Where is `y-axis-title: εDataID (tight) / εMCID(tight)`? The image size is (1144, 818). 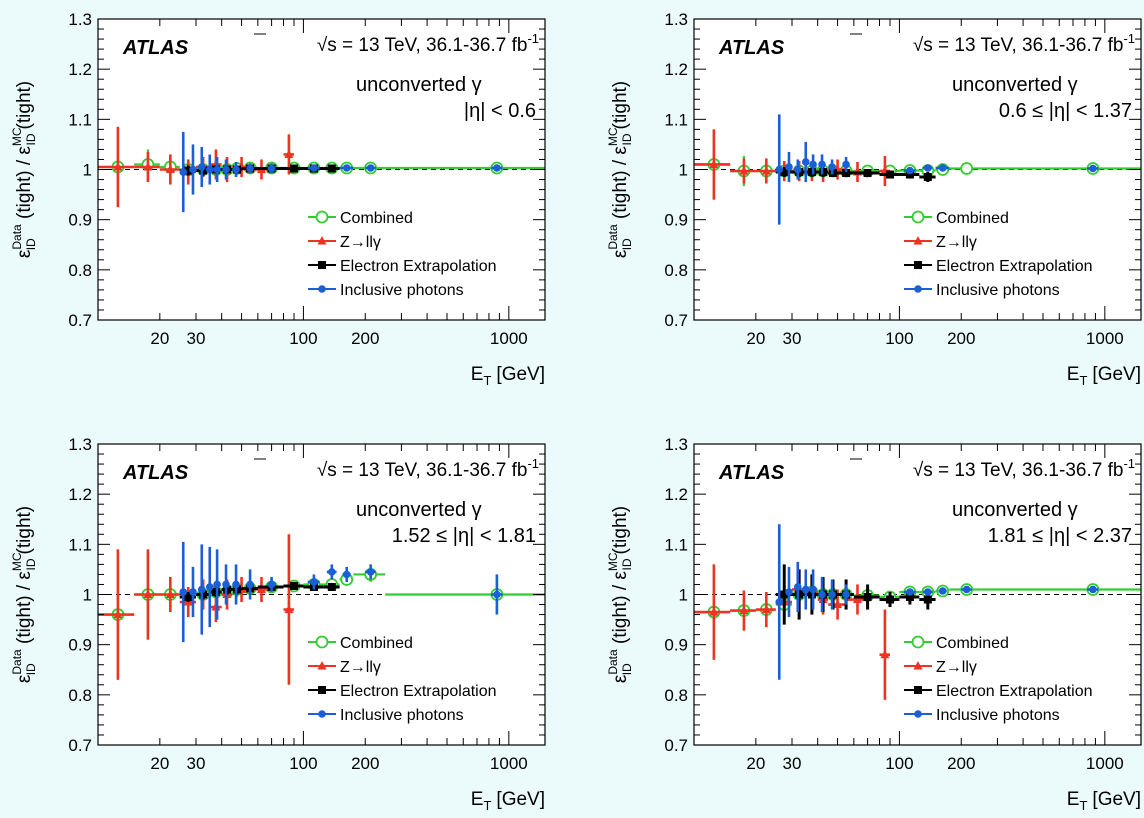
y-axis-title: εDataID (tight) / εMCID(tight) is located at coordinates (24, 169).